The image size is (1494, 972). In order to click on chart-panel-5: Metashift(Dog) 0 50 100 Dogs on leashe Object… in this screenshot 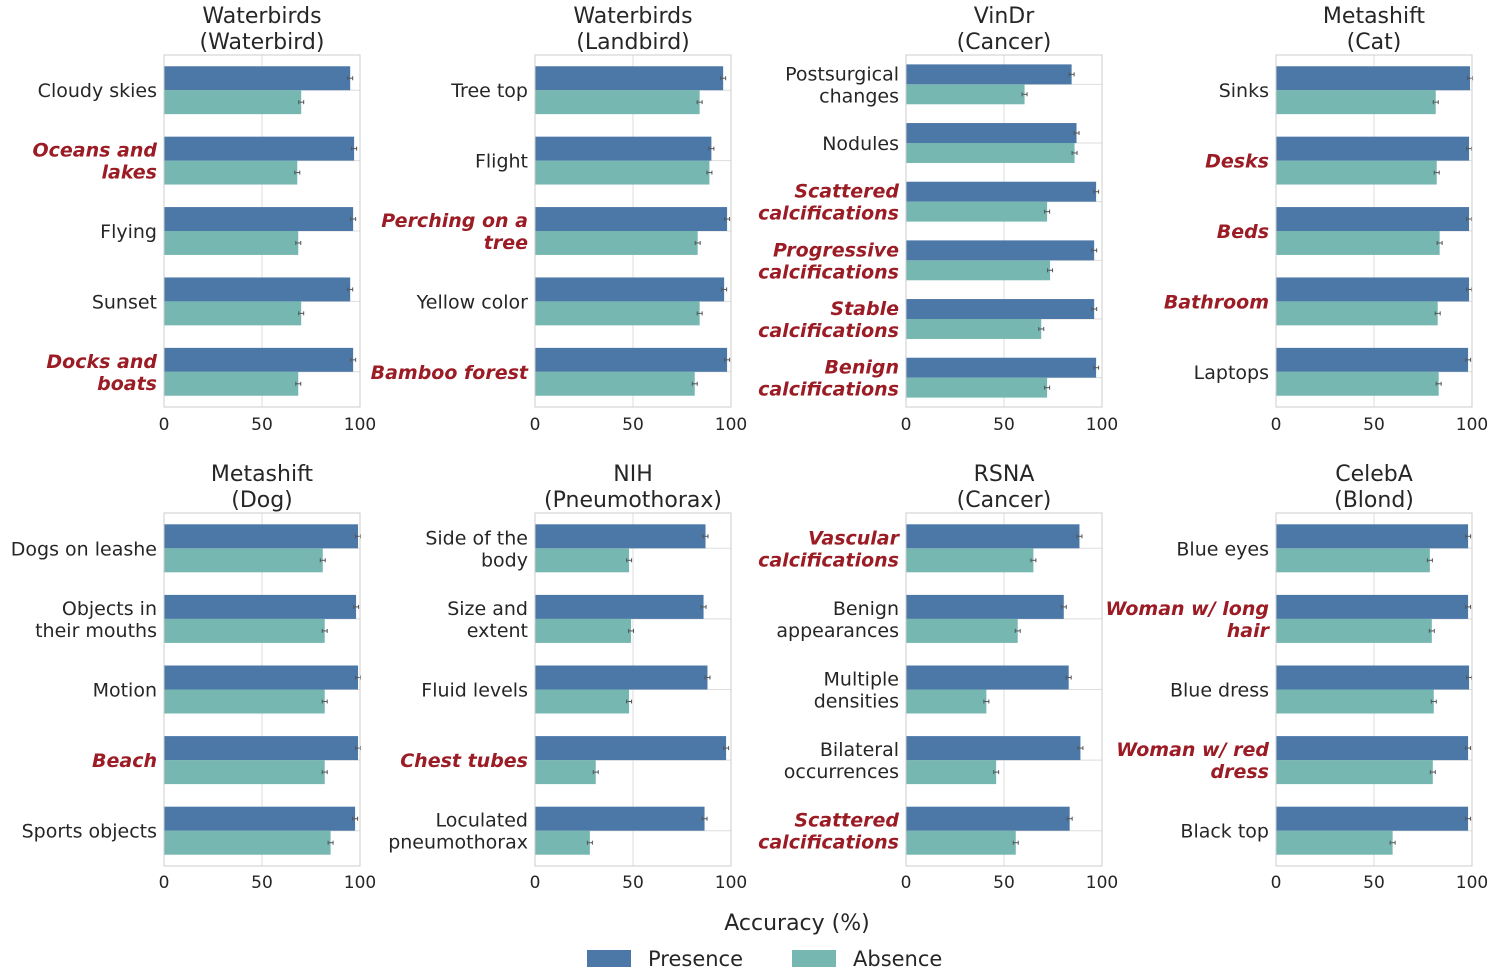, I will do `click(193, 677)`.